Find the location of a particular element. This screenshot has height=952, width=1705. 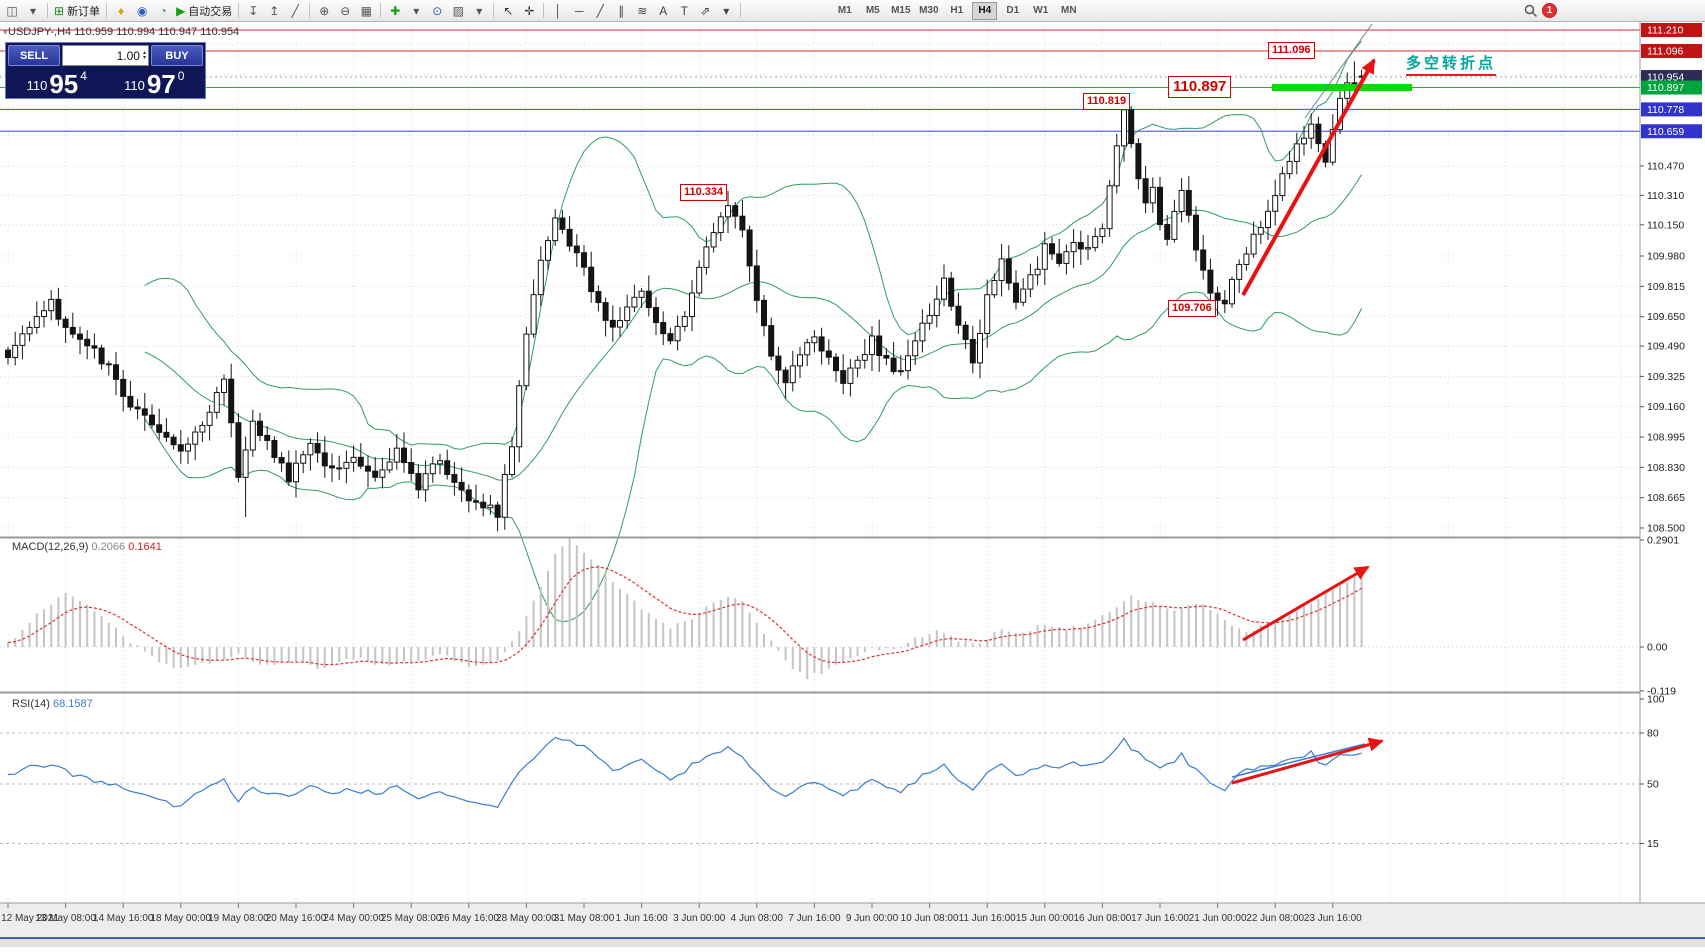

sell-button: SELL is located at coordinates (34, 55).